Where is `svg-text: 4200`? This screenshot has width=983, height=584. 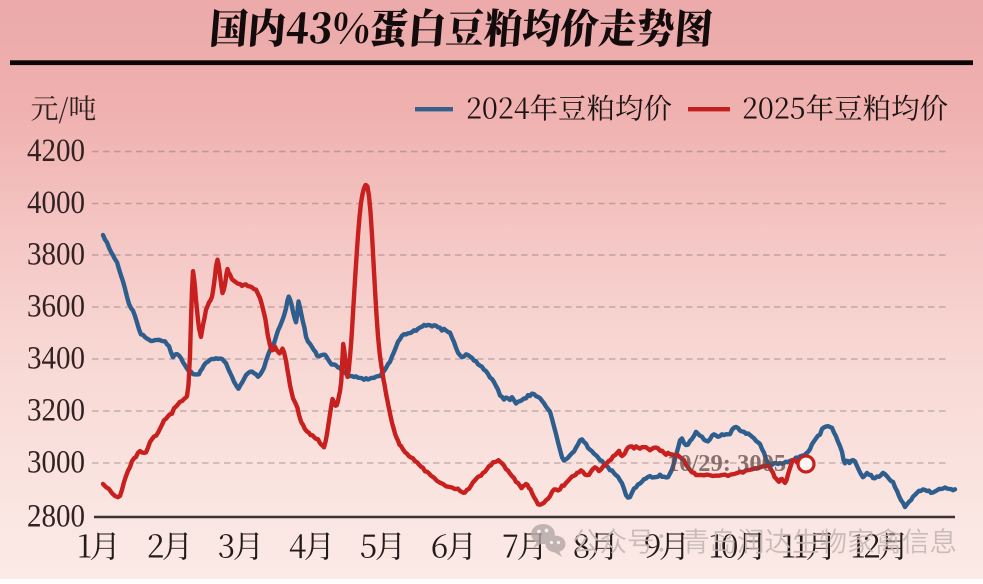
svg-text: 4200 is located at coordinates (56, 151).